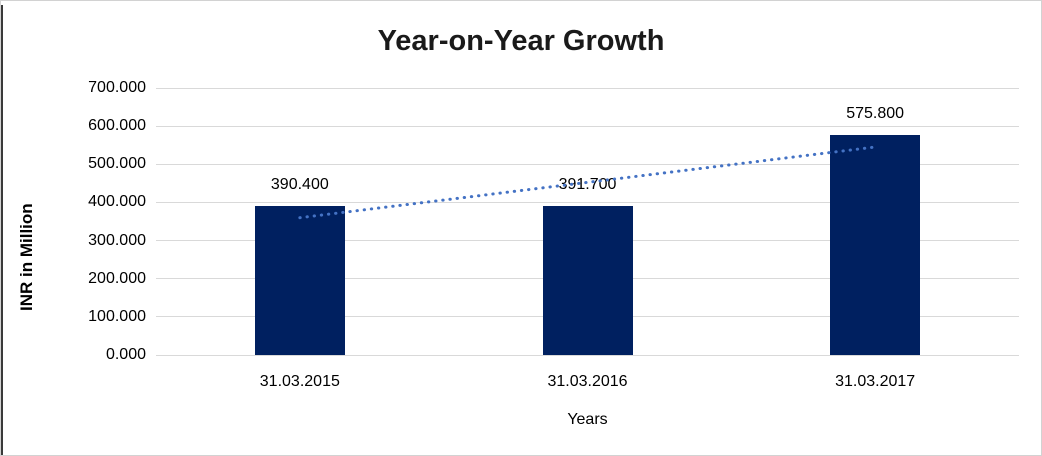  Describe the element at coordinates (521, 41) in the screenshot. I see `chart-title: Year-on-Year Growth` at that location.